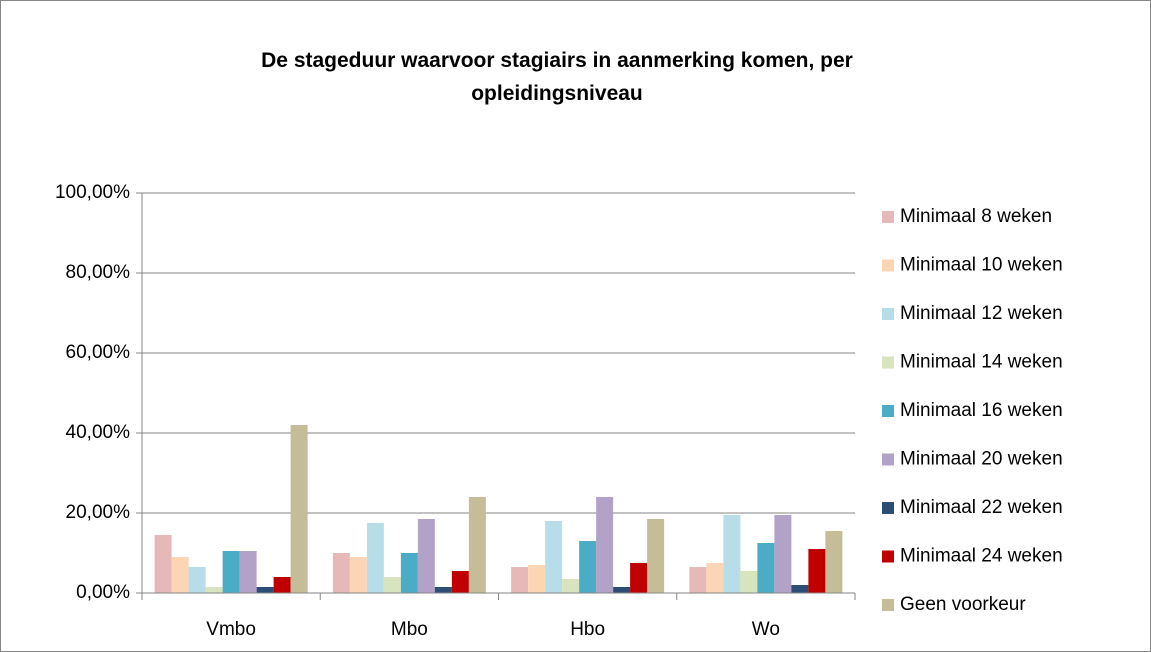 This screenshot has width=1151, height=652. What do you see at coordinates (98, 272) in the screenshot?
I see `y-tick-label: 80,00%` at bounding box center [98, 272].